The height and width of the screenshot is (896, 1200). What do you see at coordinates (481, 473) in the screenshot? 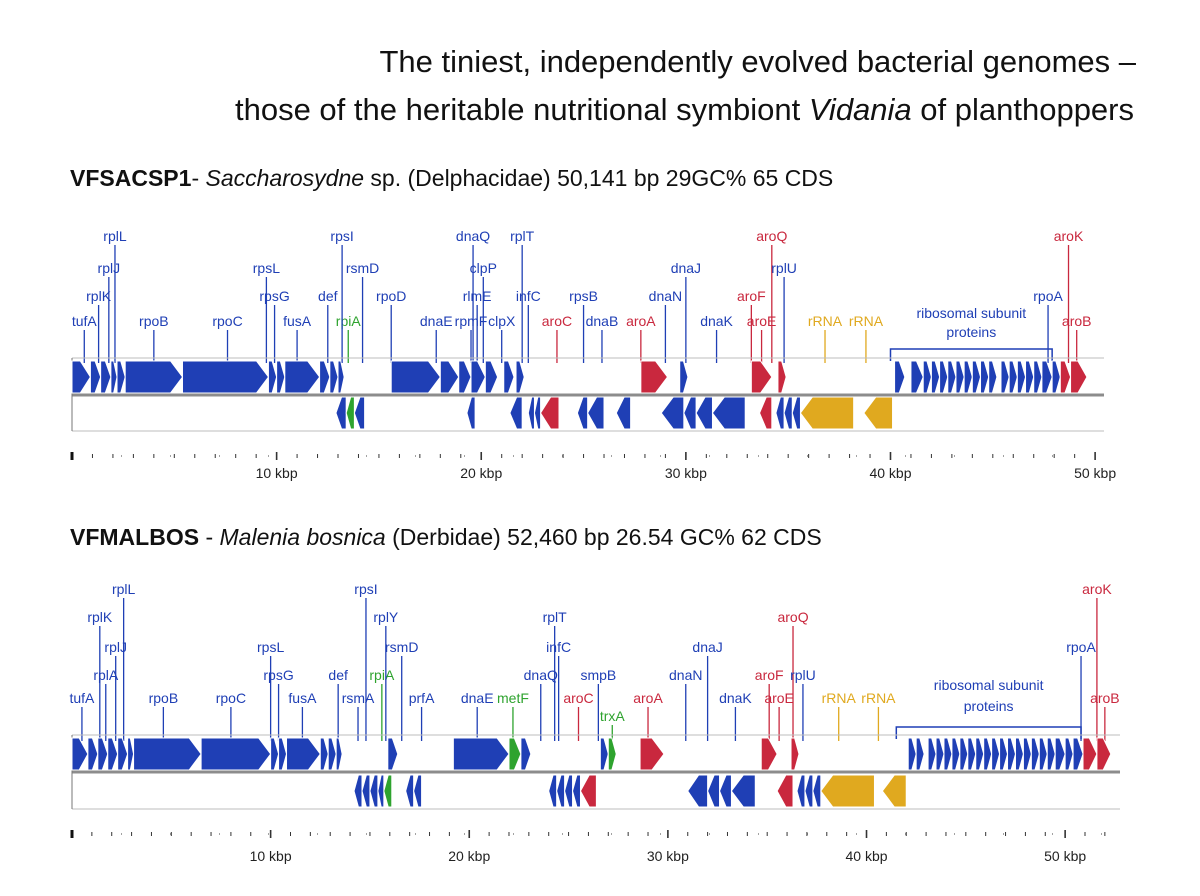
I see `axis-tick-label: 20 kbp` at bounding box center [481, 473].